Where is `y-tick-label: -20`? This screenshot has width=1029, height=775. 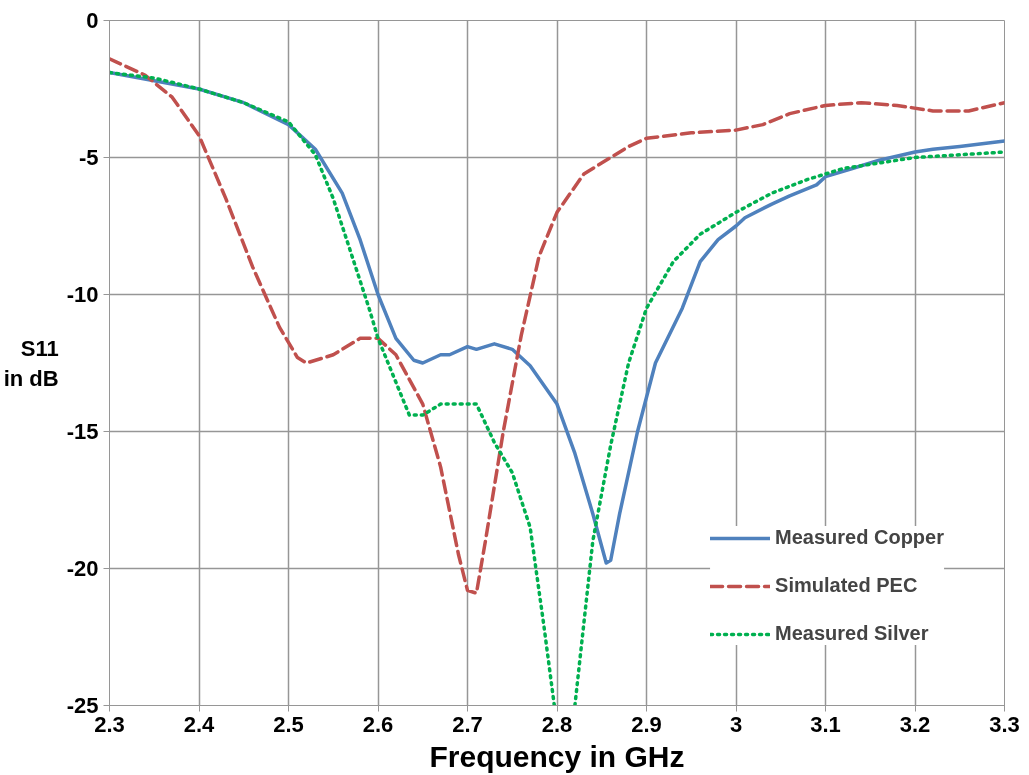 y-tick-label: -20 is located at coordinates (82, 568).